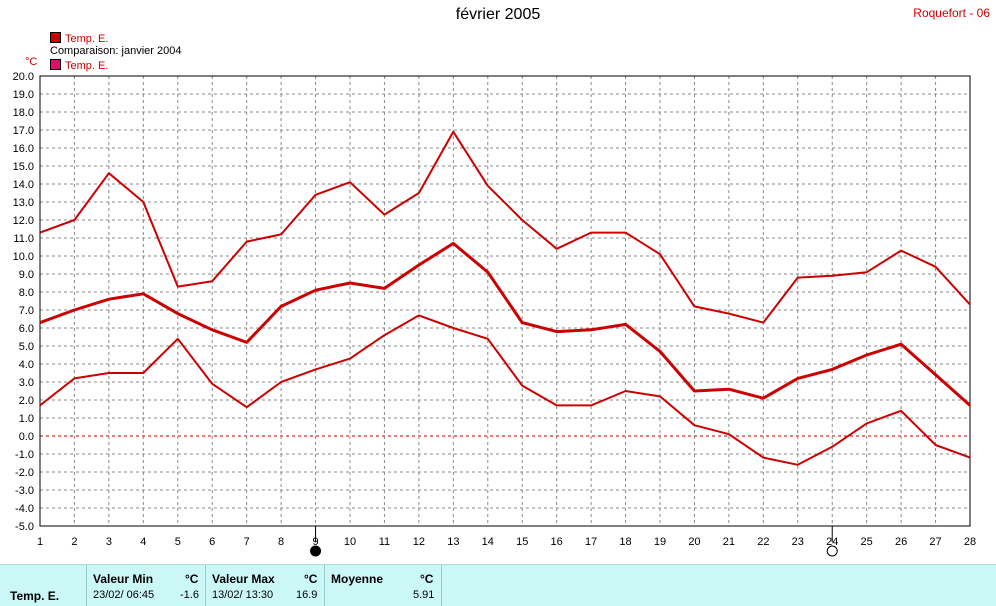 Image resolution: width=996 pixels, height=606 pixels. I want to click on legend-swatch, so click(55, 37).